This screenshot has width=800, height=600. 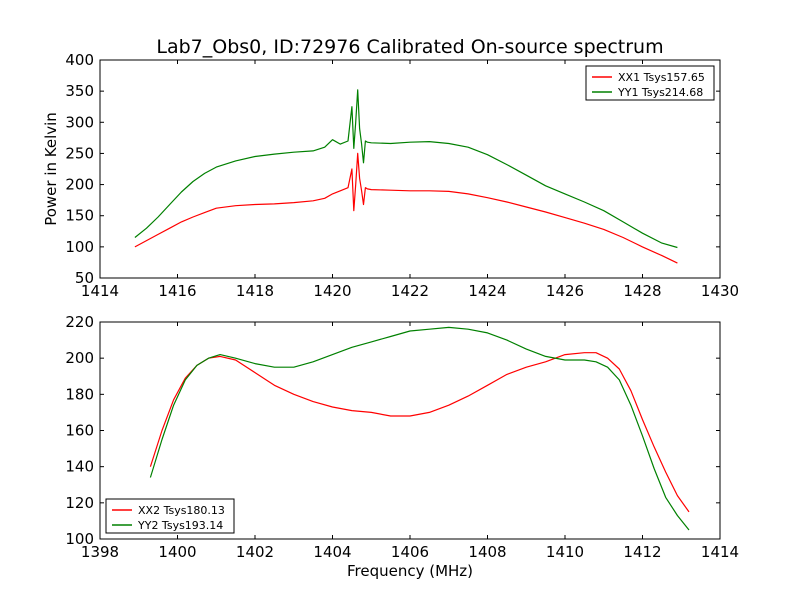 I want to click on x-tick-label: 1398, so click(x=100, y=552).